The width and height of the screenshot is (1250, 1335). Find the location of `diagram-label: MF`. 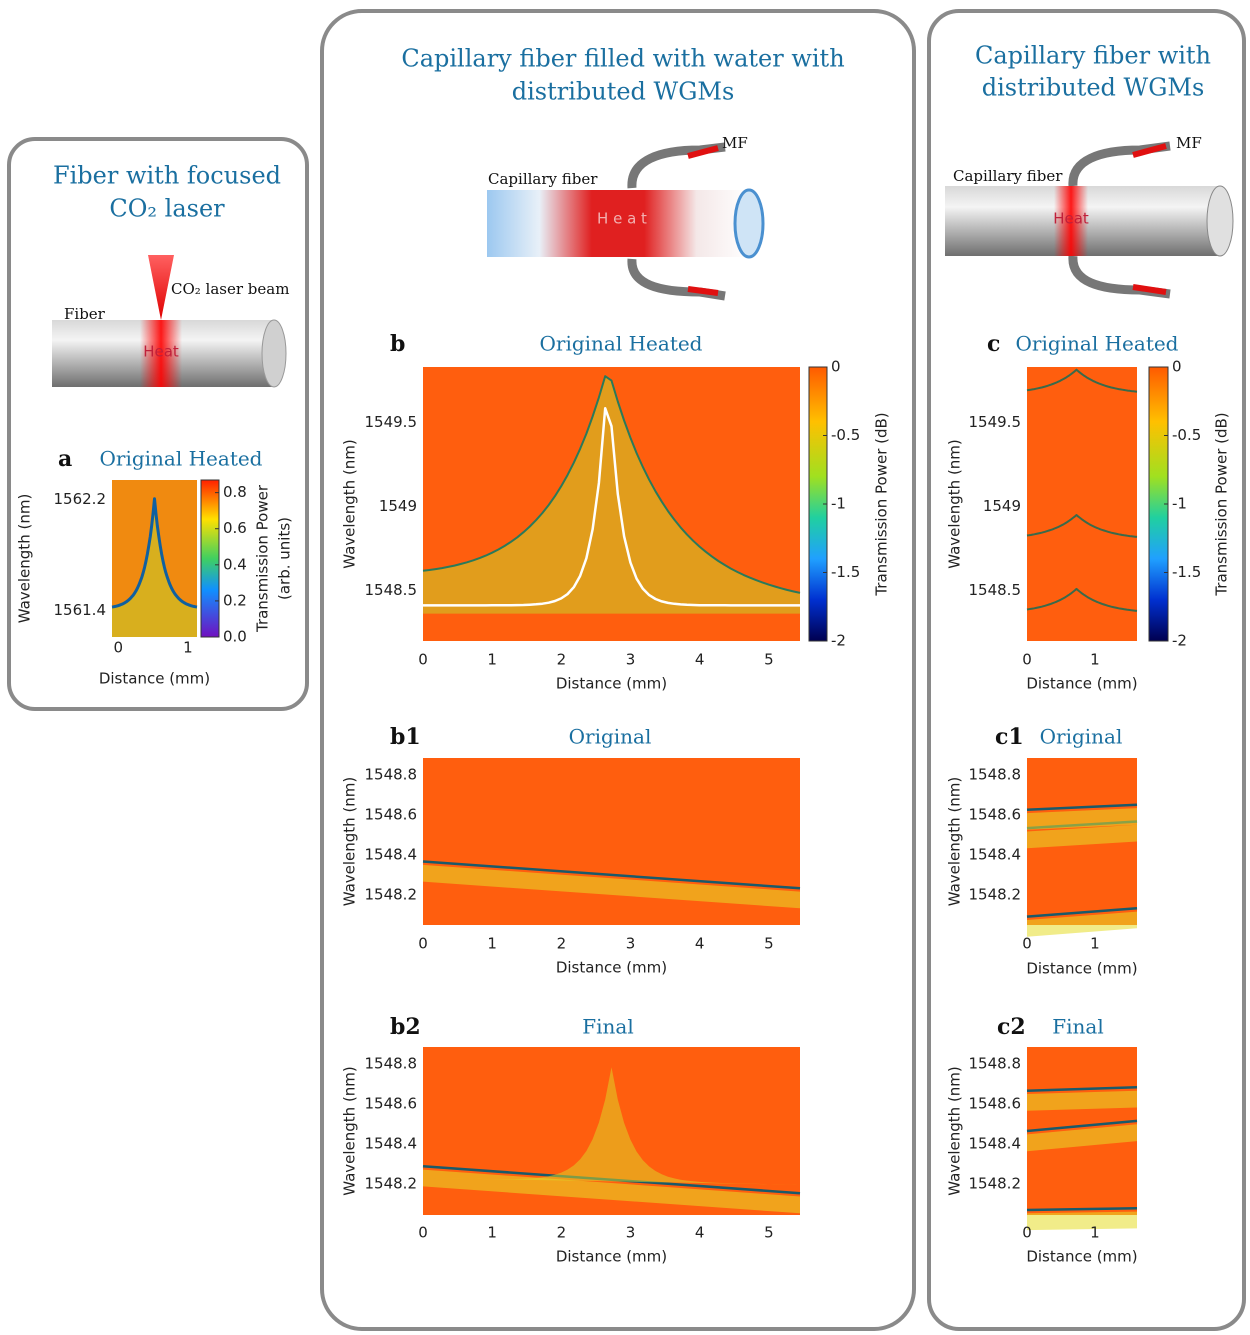

diagram-label: MF is located at coordinates (1189, 143).